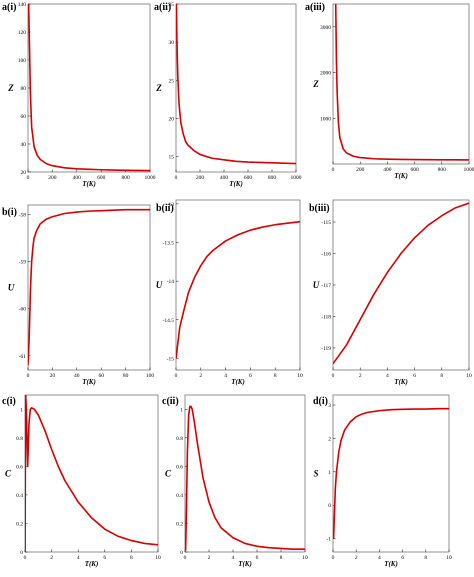 The height and width of the screenshot is (577, 474). What do you see at coordinates (329, 439) in the screenshot?
I see `y-tick-label: 2` at bounding box center [329, 439].